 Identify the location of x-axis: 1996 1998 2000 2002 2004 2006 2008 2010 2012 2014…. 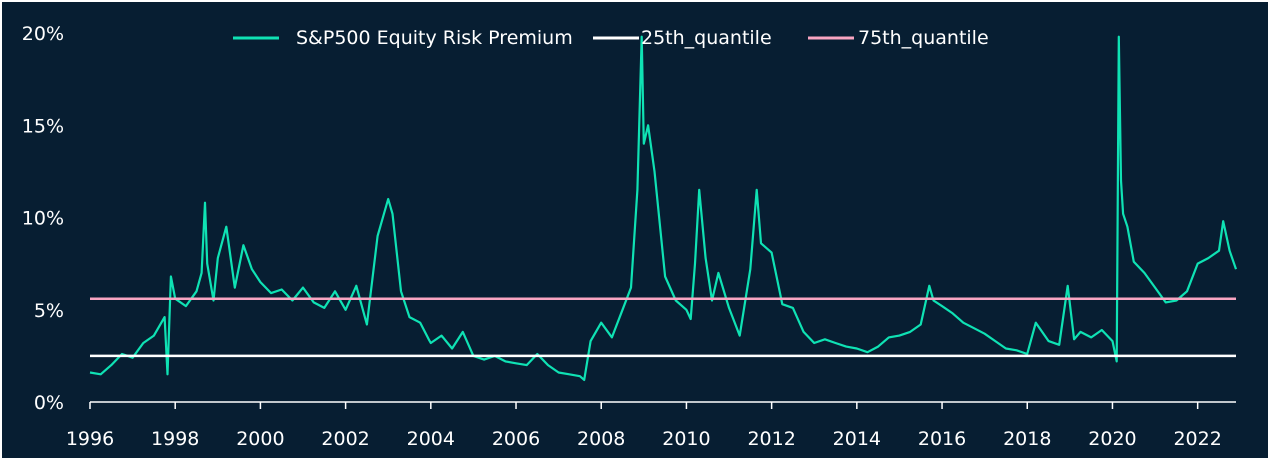
(651, 425).